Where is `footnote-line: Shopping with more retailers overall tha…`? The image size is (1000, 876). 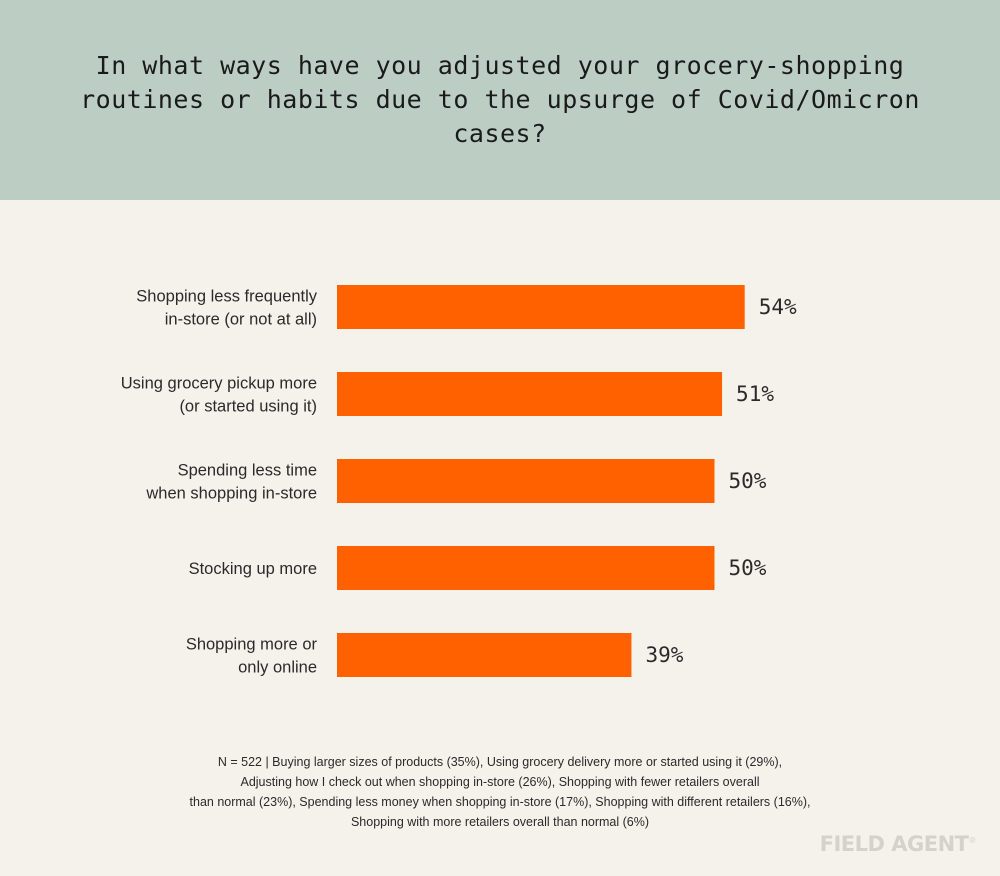
footnote-line: Shopping with more retailers overall tha… is located at coordinates (500, 822).